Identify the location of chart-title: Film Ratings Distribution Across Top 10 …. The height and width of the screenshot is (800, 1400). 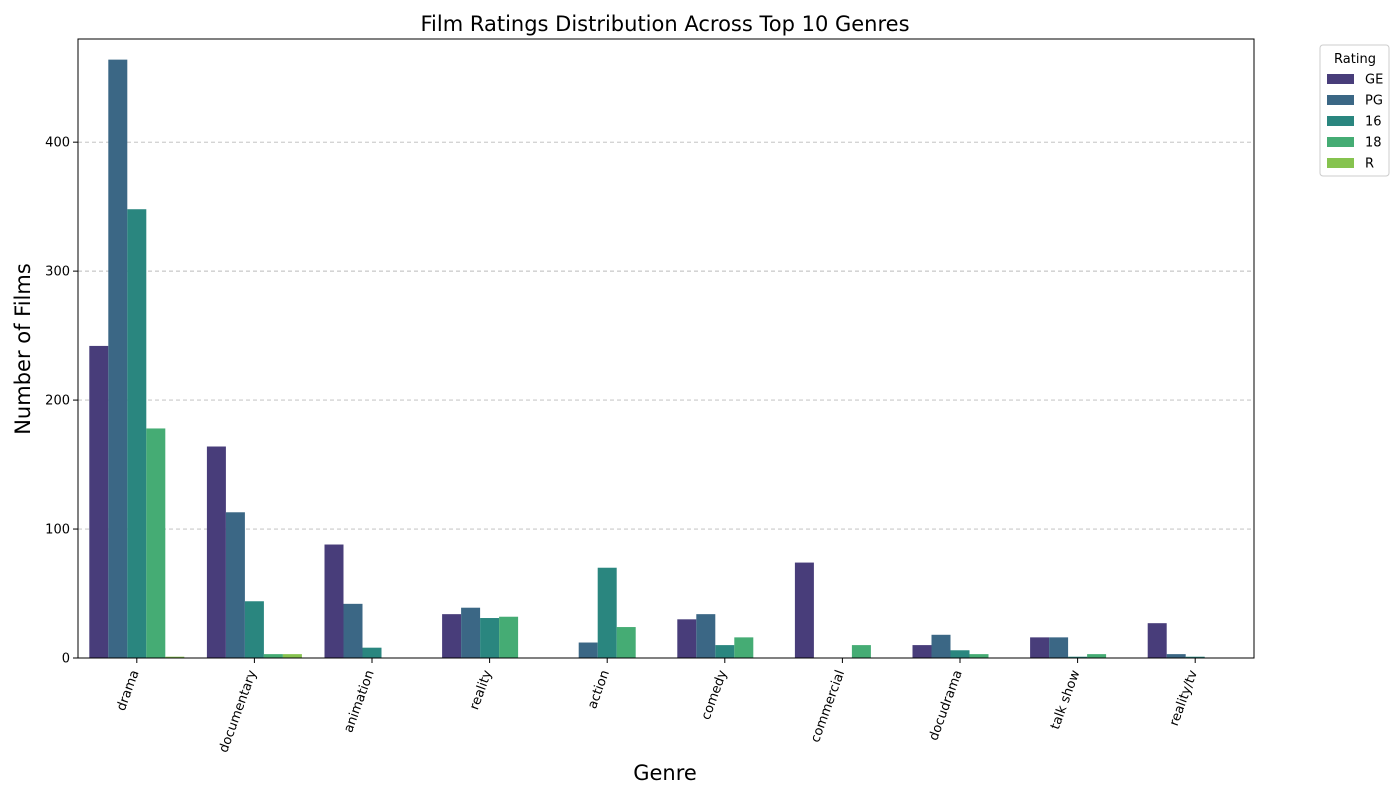
(664, 24).